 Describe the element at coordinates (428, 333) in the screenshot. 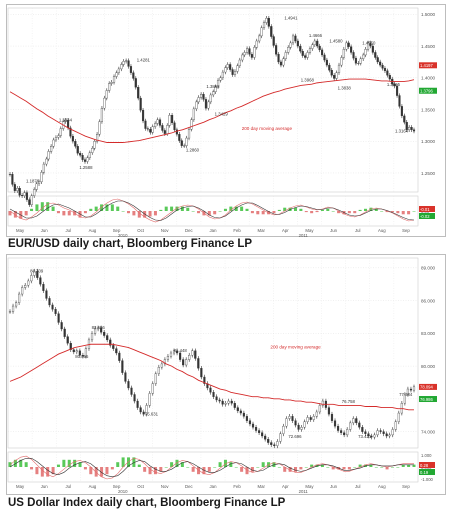

I see `y-tick-label: 83.000` at that location.